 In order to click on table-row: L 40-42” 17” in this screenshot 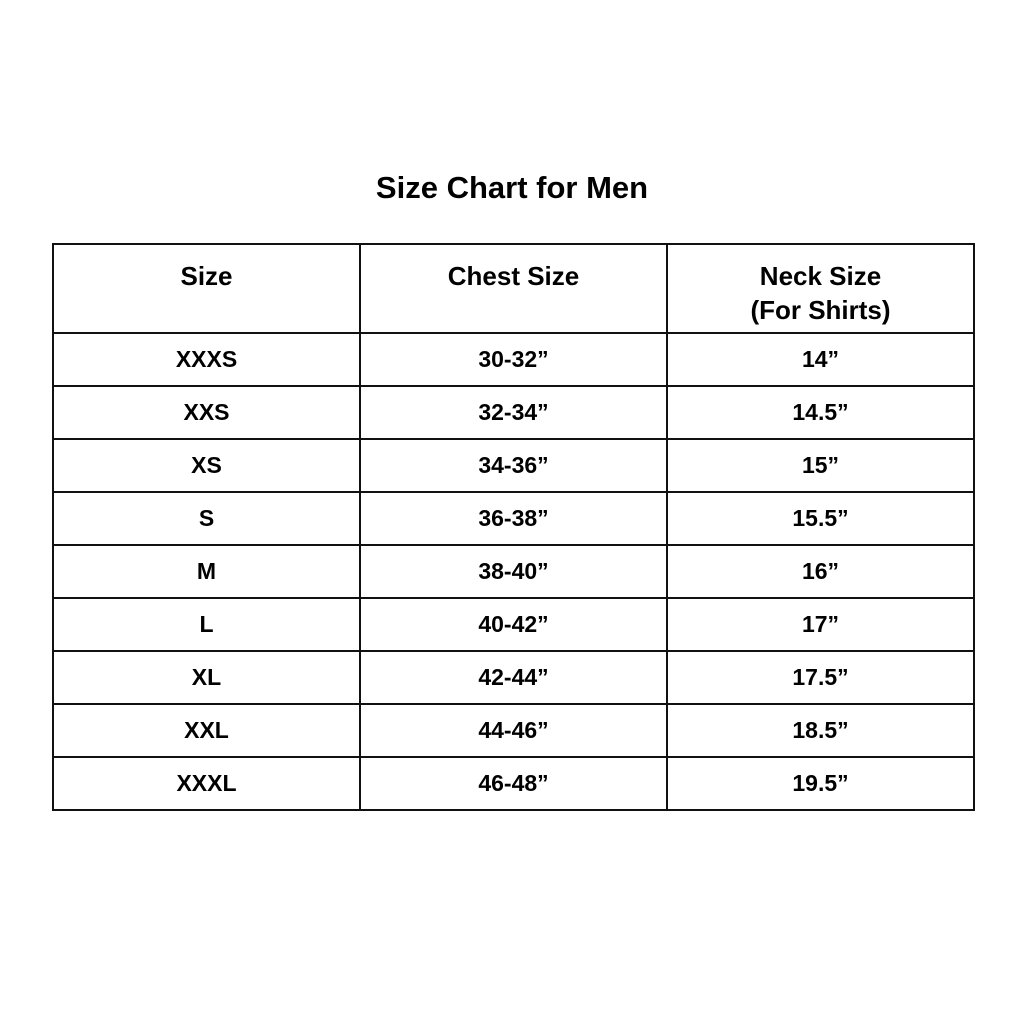, I will do `click(513, 624)`.